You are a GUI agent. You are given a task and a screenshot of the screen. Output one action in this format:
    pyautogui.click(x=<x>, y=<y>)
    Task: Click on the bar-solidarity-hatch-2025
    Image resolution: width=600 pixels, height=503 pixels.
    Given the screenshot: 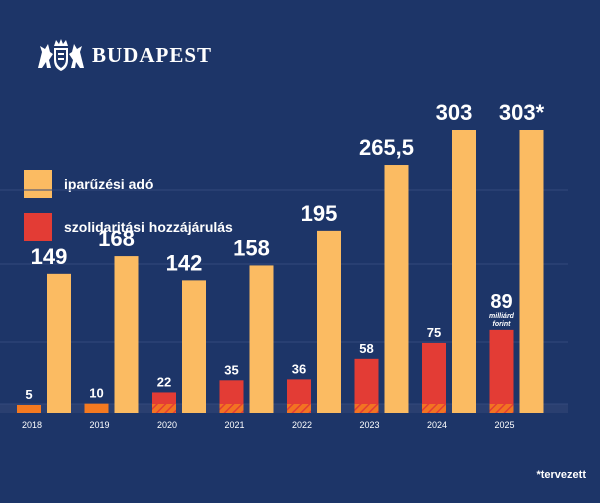 What is the action you would take?
    pyautogui.click(x=501, y=408)
    